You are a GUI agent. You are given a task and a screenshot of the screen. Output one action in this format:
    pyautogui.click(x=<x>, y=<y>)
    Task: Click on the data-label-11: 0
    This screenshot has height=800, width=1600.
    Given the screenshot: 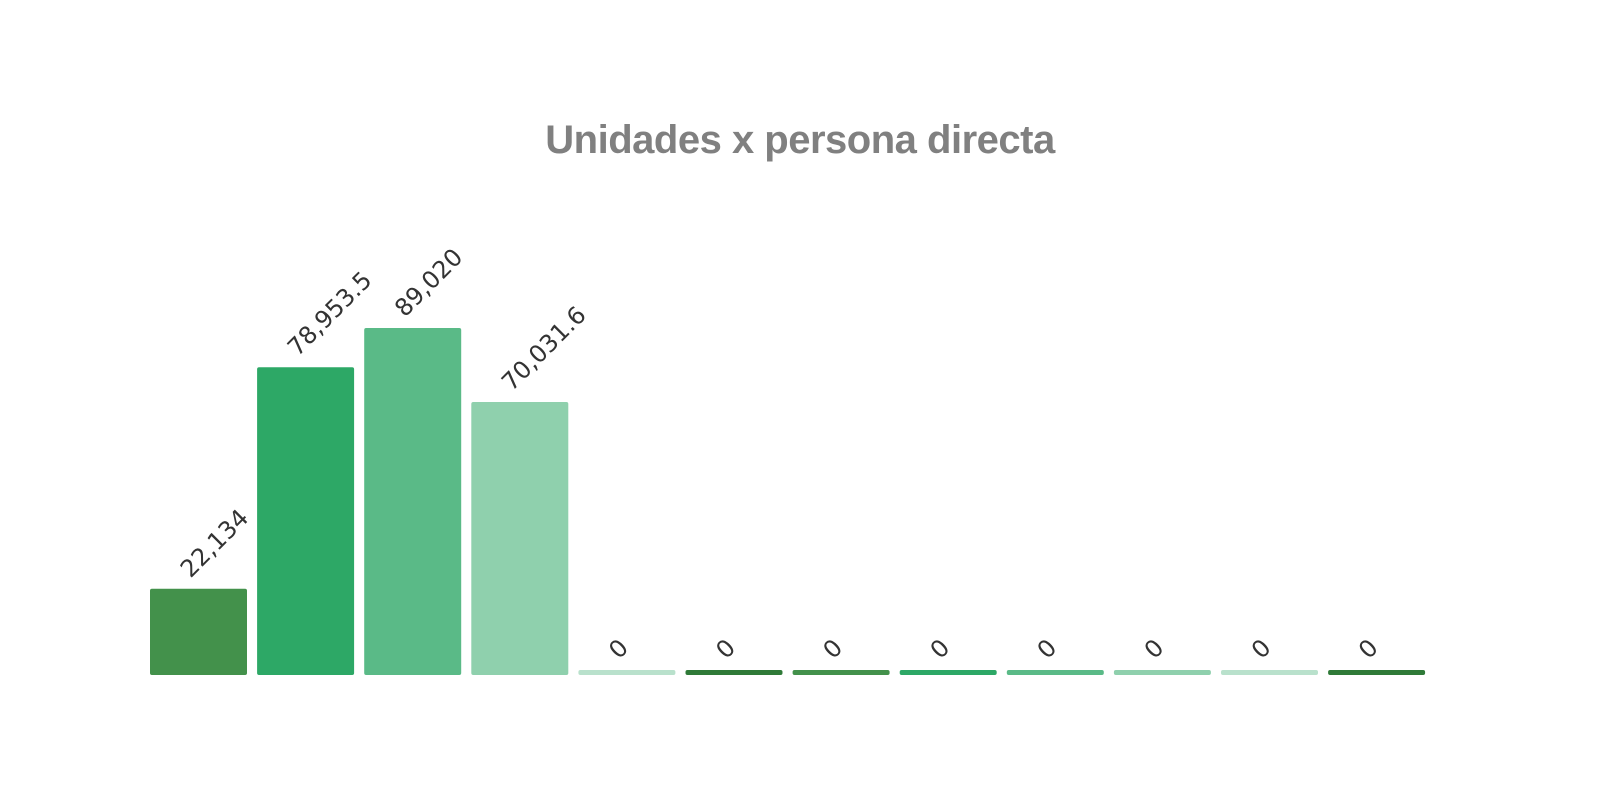 What is the action you would take?
    pyautogui.click(x=1261, y=649)
    